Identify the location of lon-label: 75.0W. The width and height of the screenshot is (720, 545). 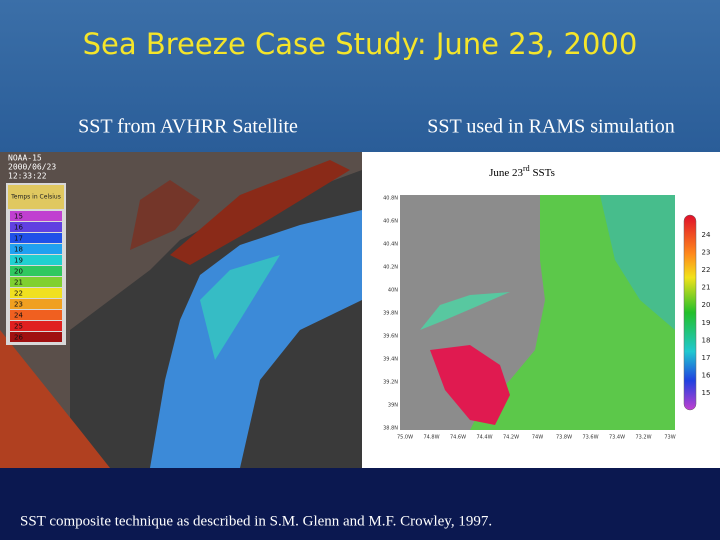
(405, 438).